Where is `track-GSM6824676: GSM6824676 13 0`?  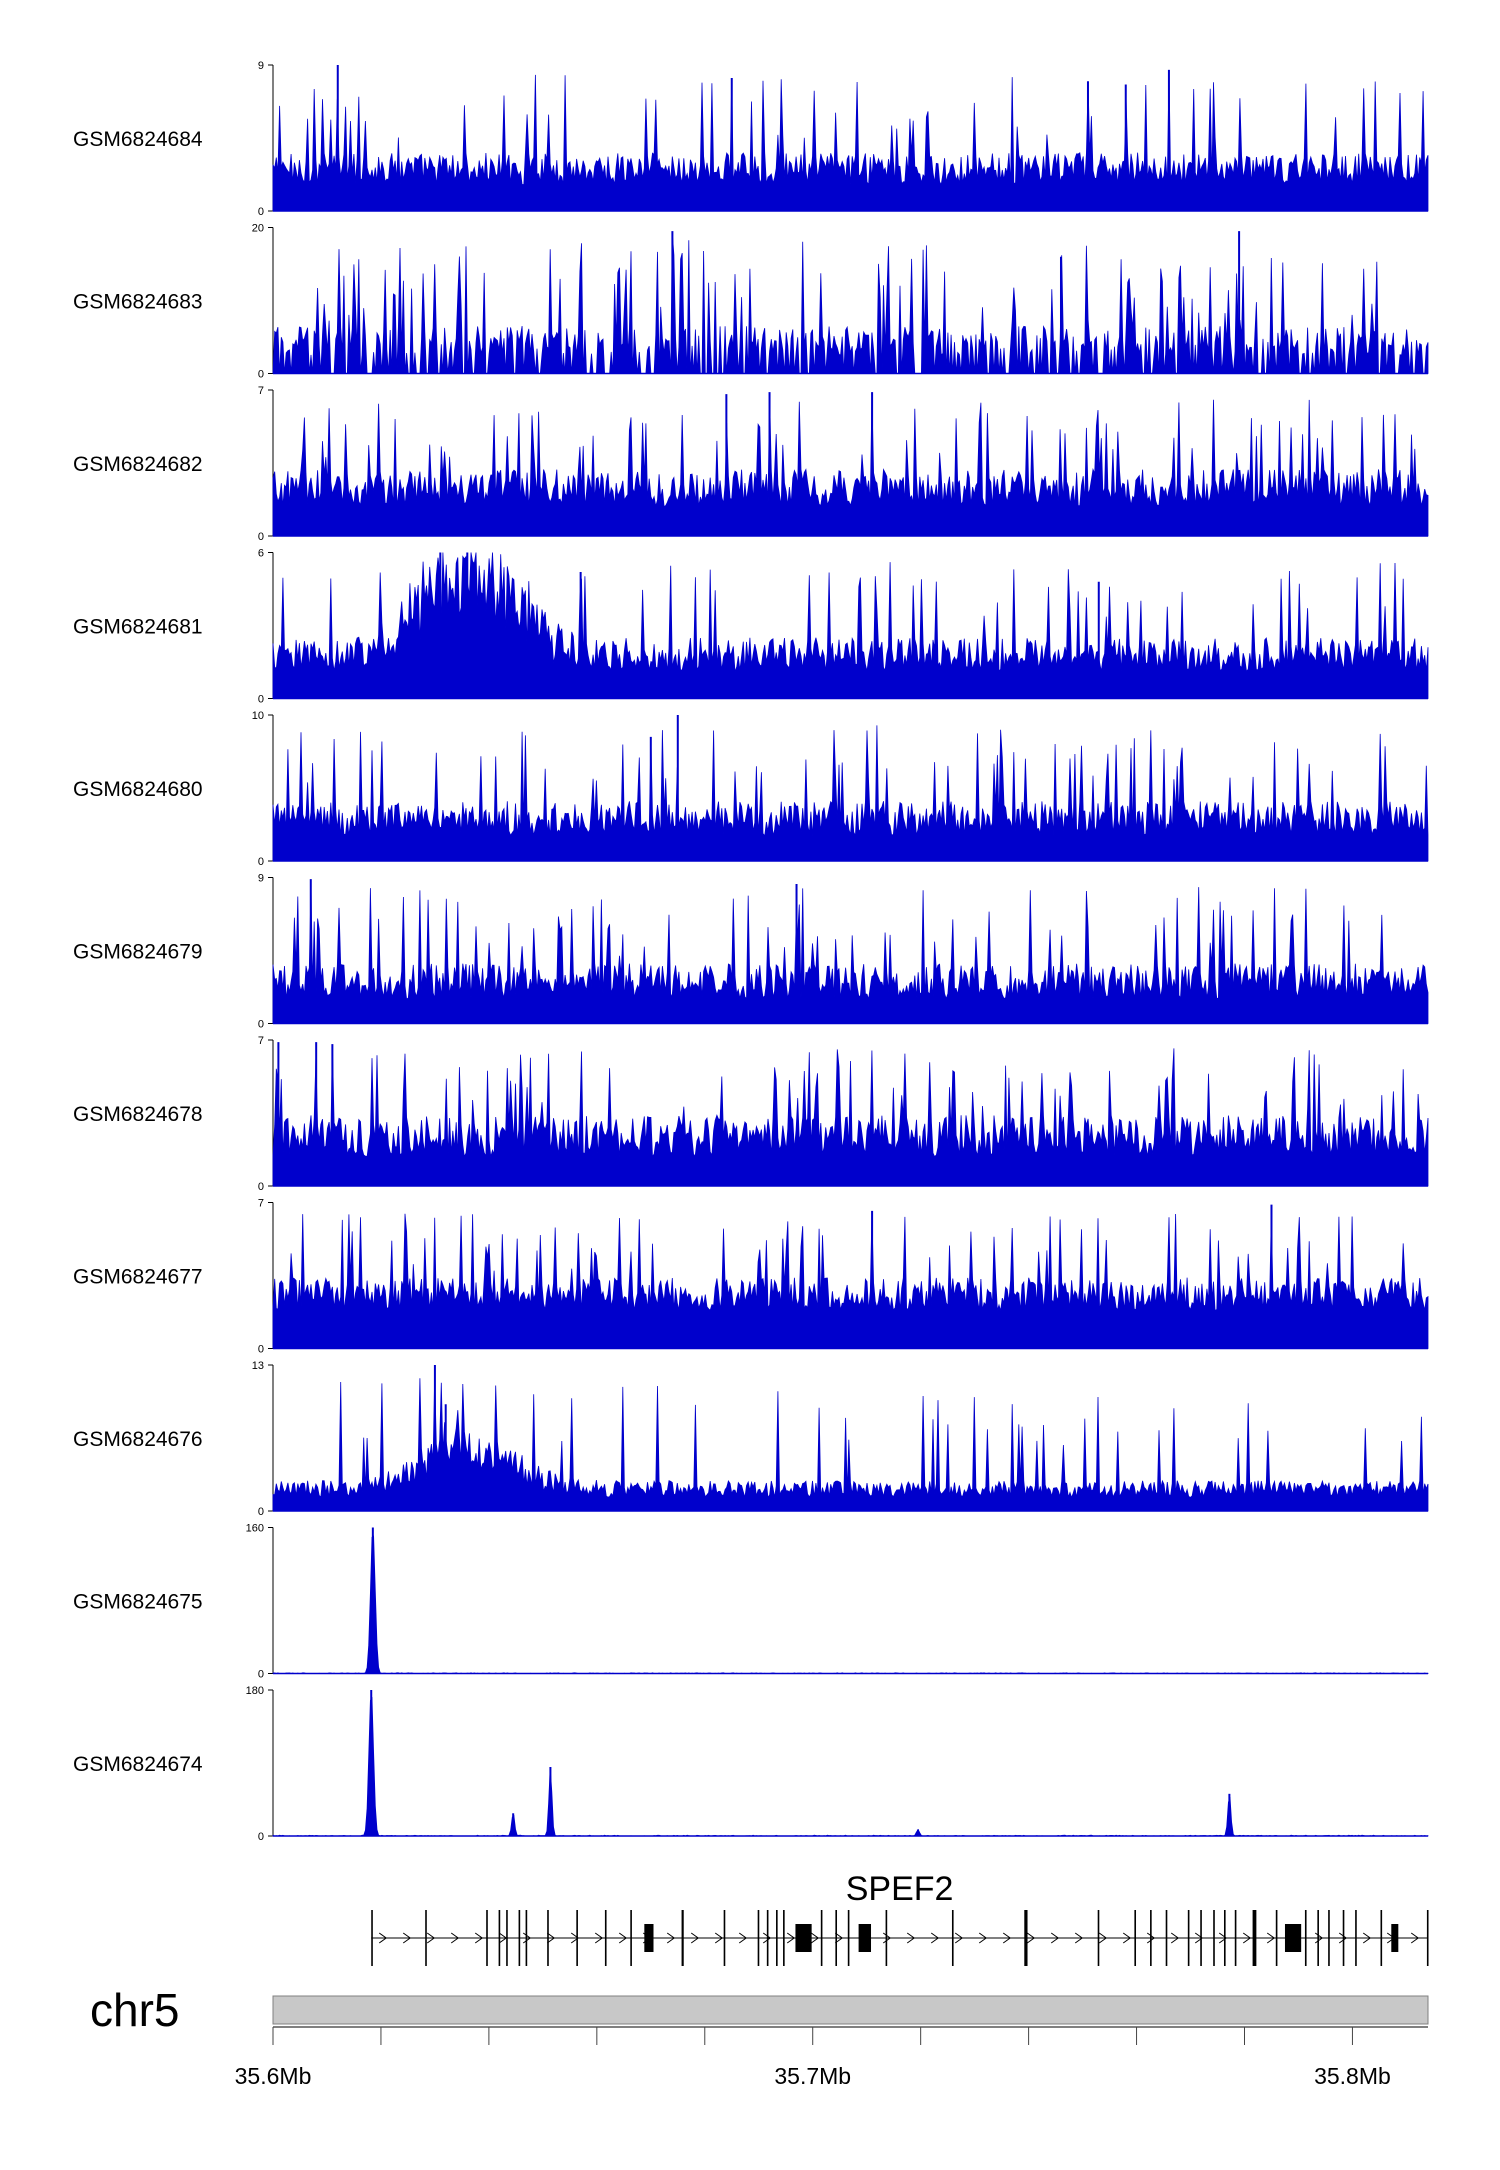
track-GSM6824676: GSM6824676 13 0 is located at coordinates (751, 1439).